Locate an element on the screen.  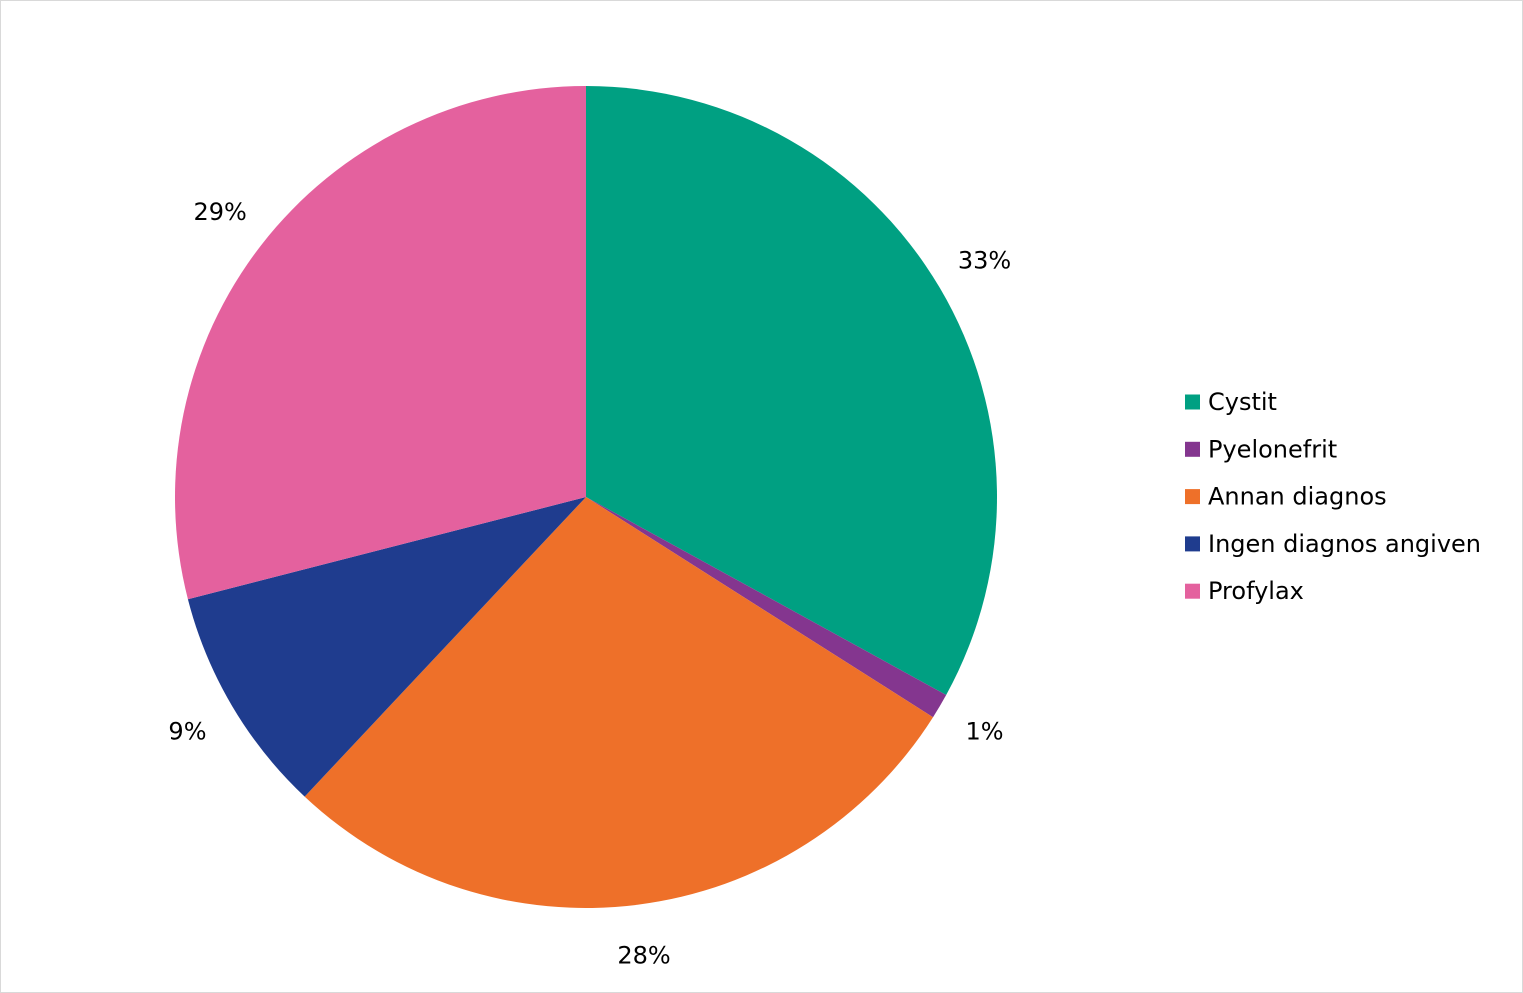
legend-label: Pyelonefrit is located at coordinates (1272, 449).